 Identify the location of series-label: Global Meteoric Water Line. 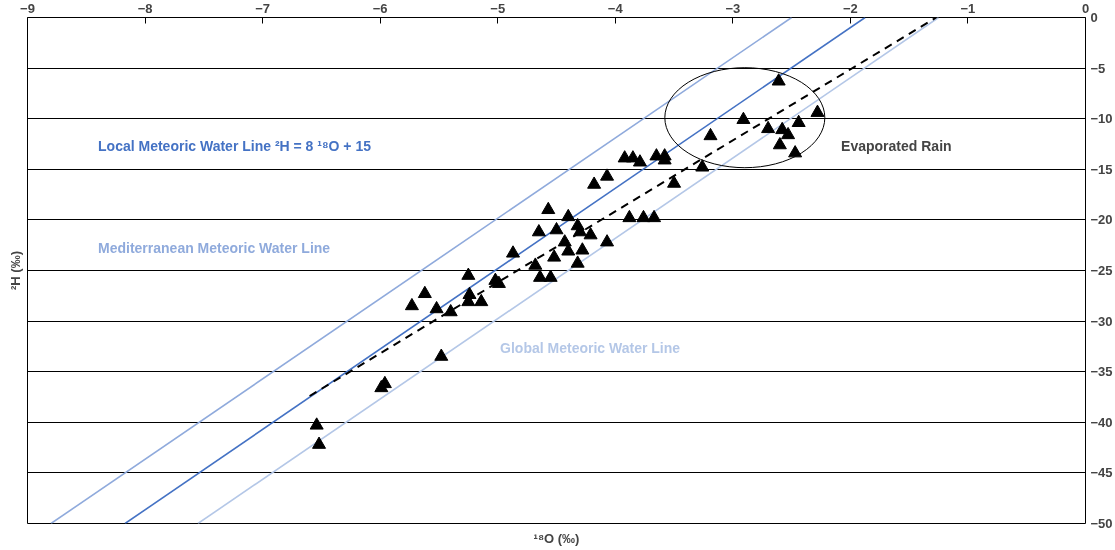
(590, 348).